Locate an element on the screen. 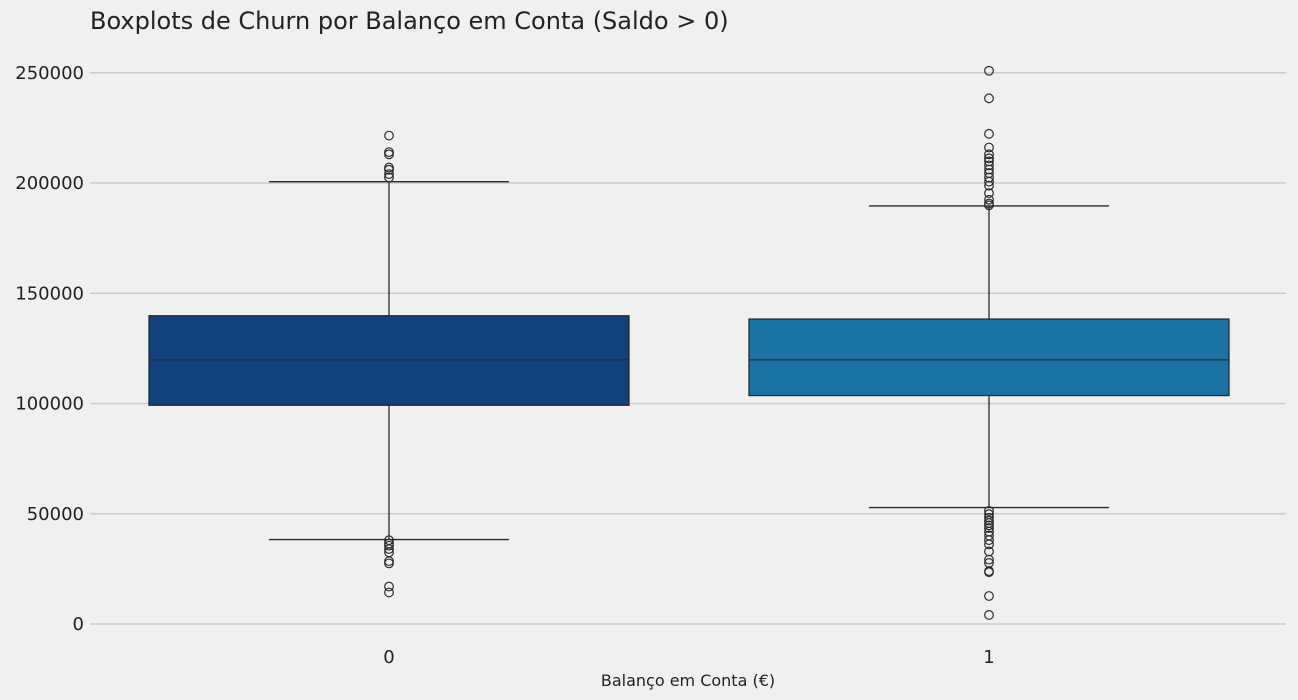  y-tick-label: 150000 is located at coordinates (49, 293).